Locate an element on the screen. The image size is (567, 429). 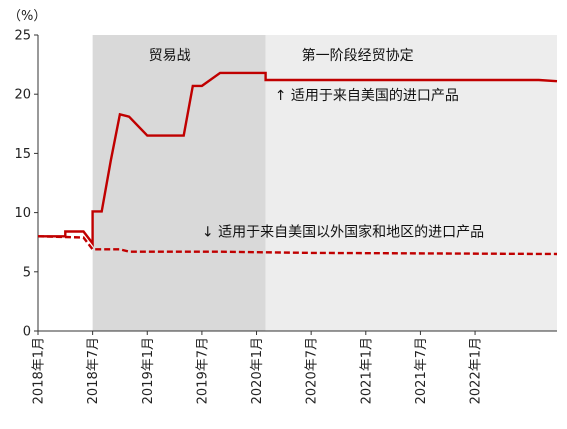
x-tick-label-6: 2020年7月 is located at coordinates (312, 370).